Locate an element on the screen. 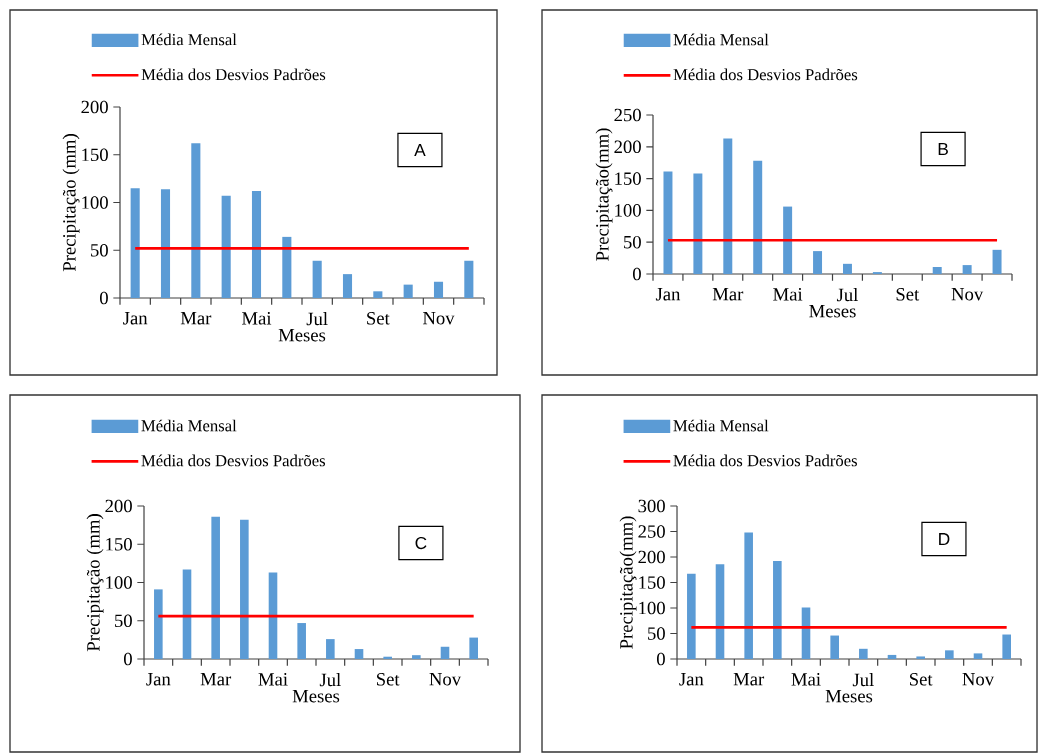 The width and height of the screenshot is (1039, 754). y-tick-label: 250 is located at coordinates (627, 115).